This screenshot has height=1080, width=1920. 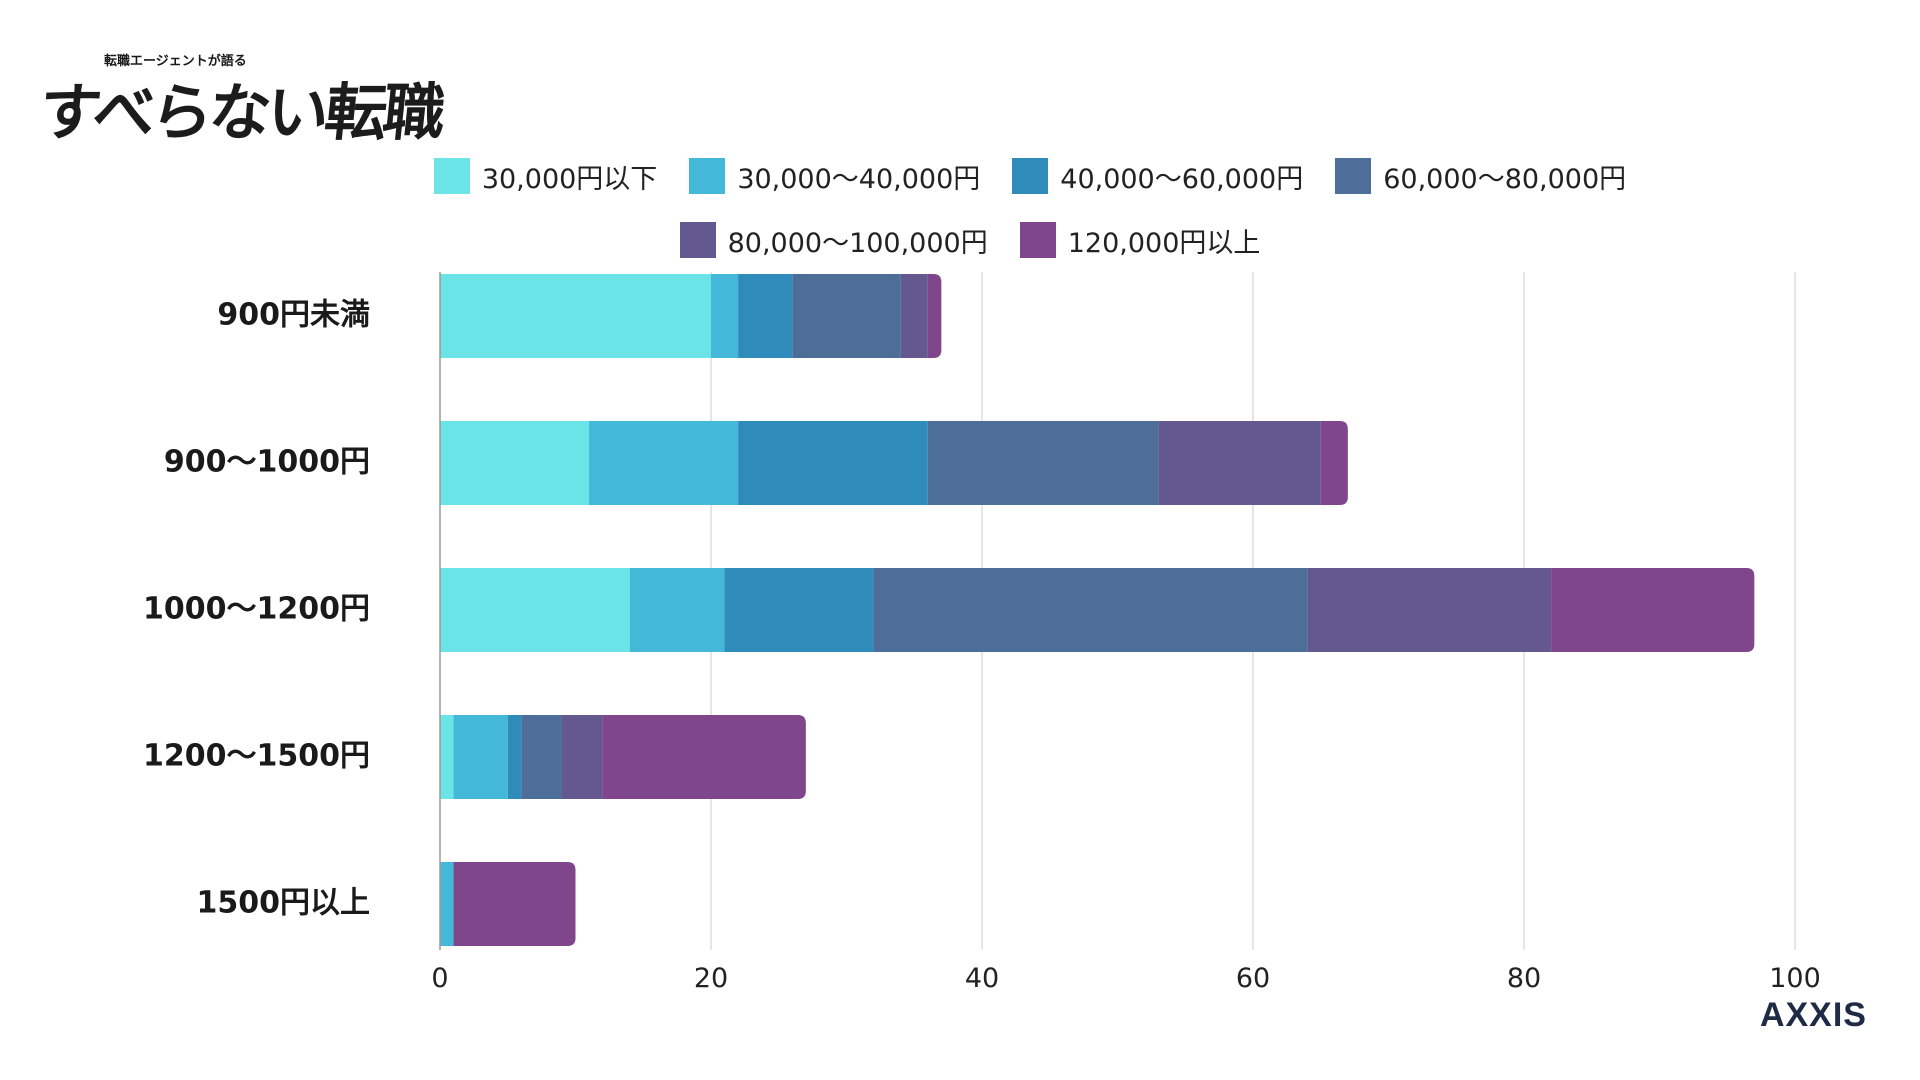 I want to click on x-tick-label-20: 20, so click(x=711, y=978).